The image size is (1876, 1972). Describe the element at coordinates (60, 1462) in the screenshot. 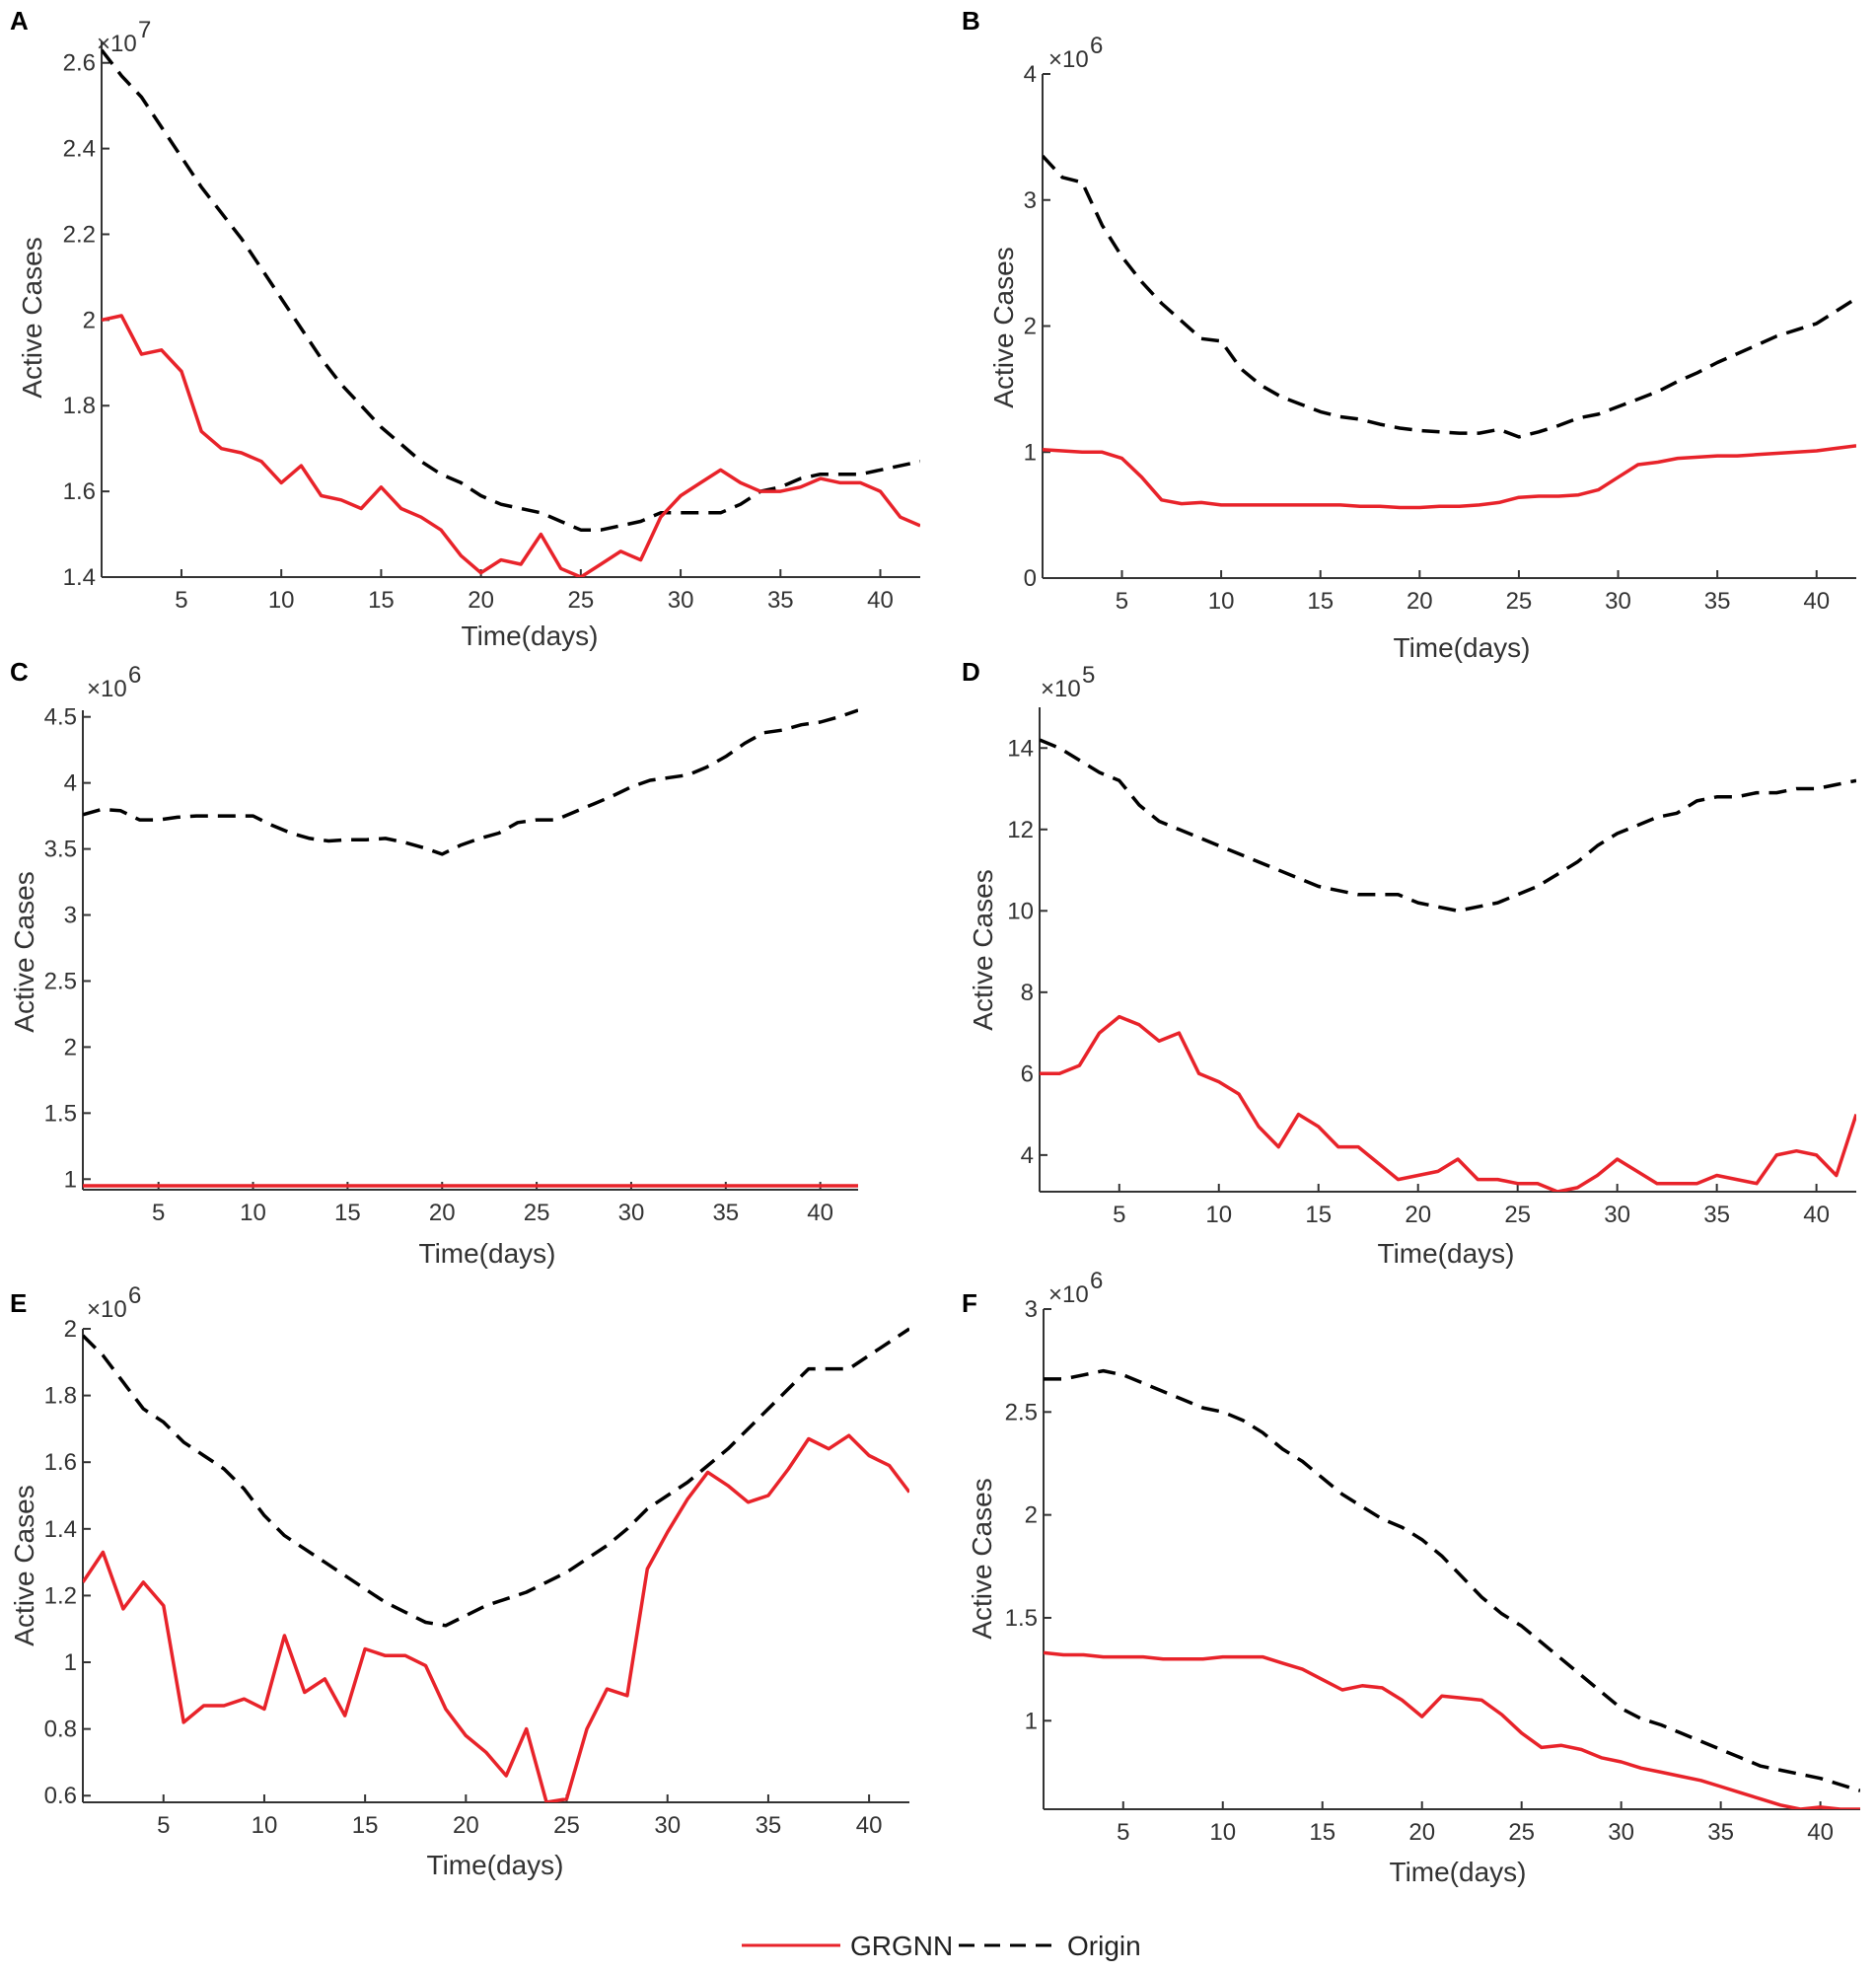

I see `y-tick-label: 1.6` at that location.